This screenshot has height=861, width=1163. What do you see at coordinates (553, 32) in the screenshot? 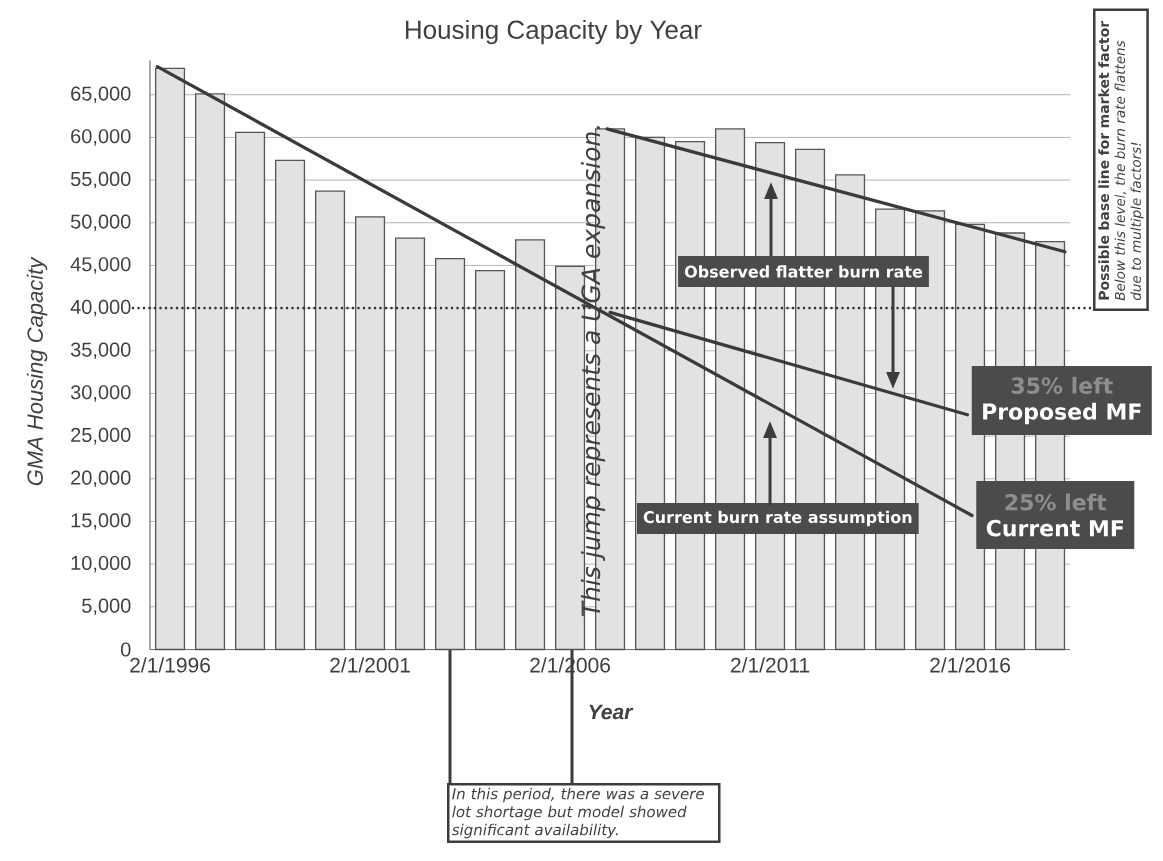
I see `chart-title: Housing Capacity by Year` at bounding box center [553, 32].